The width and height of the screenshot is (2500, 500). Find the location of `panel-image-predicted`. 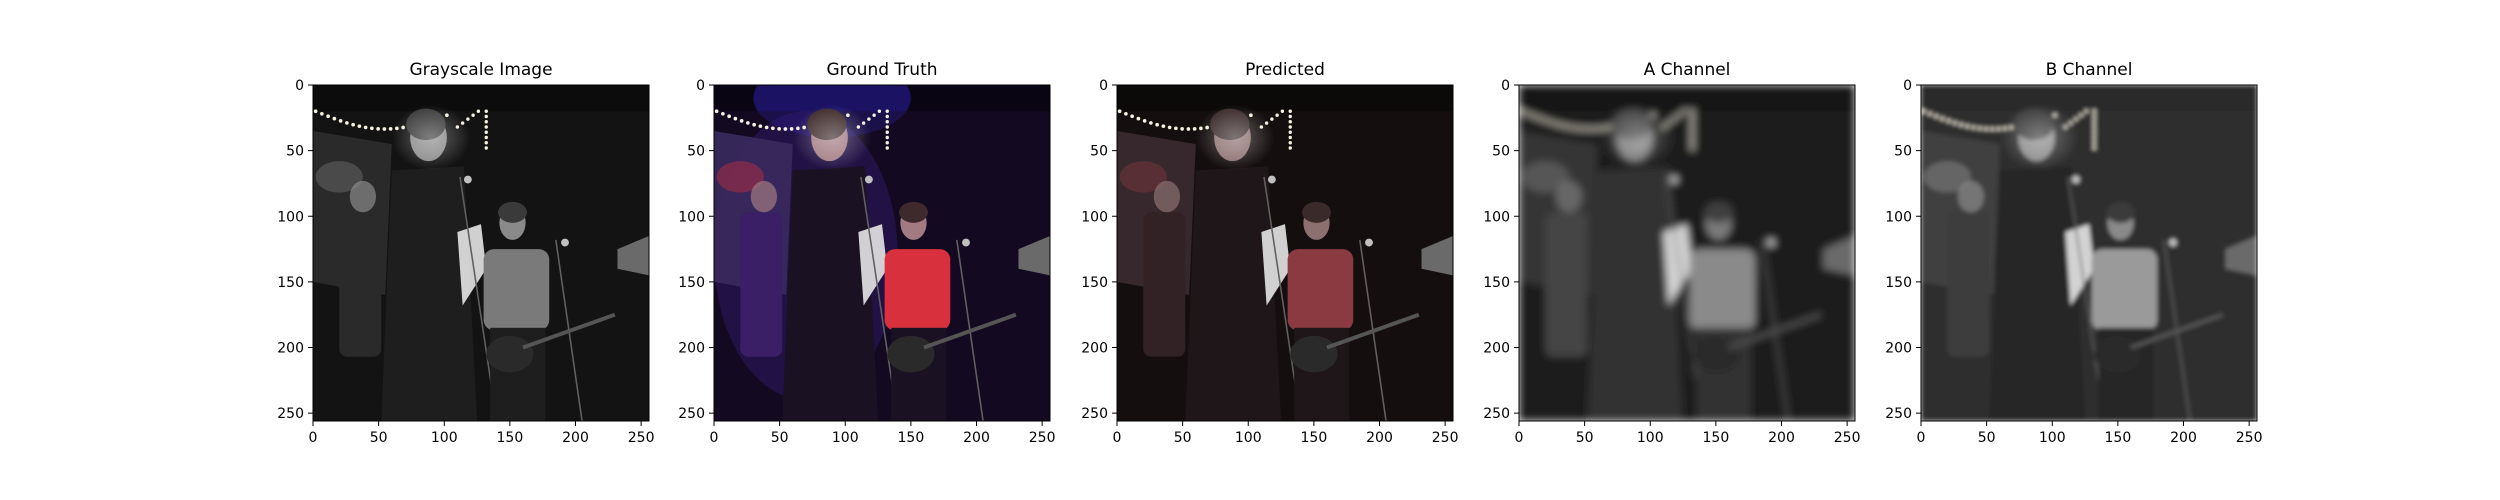

panel-image-predicted is located at coordinates (1285, 253).